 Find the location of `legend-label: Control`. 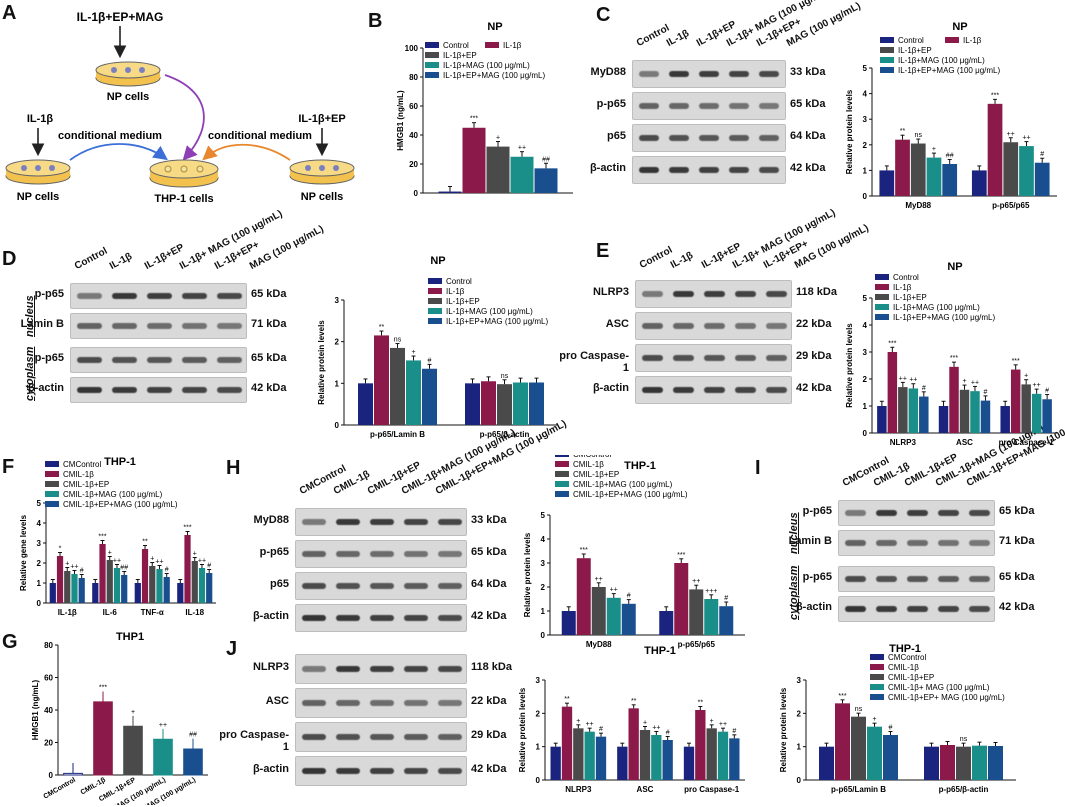

legend-label: Control is located at coordinates (911, 40).